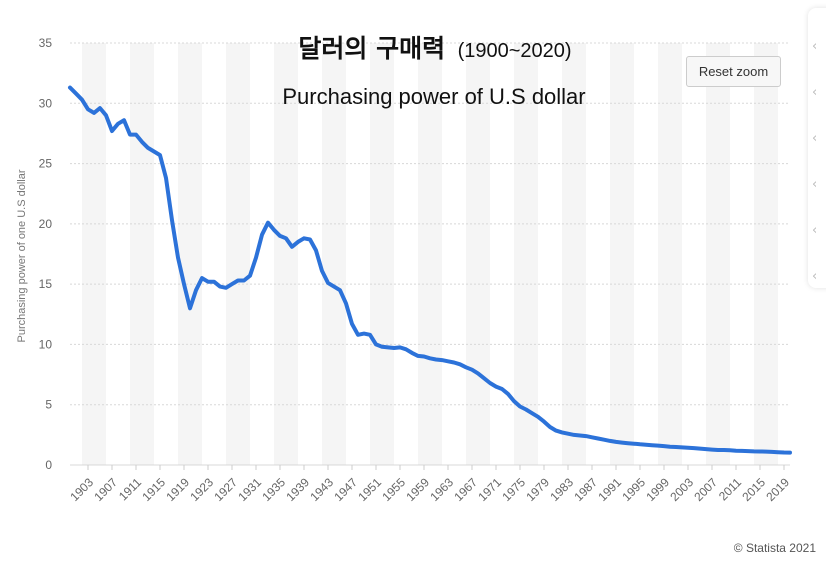  Describe the element at coordinates (815, 230) in the screenshot. I see `print-icon: ‹` at that location.